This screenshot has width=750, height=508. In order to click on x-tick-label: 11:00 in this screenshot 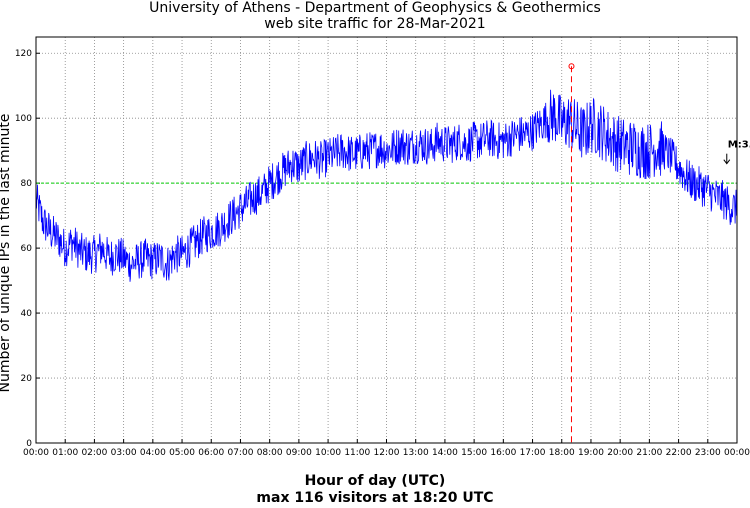, I will do `click(357, 453)`.